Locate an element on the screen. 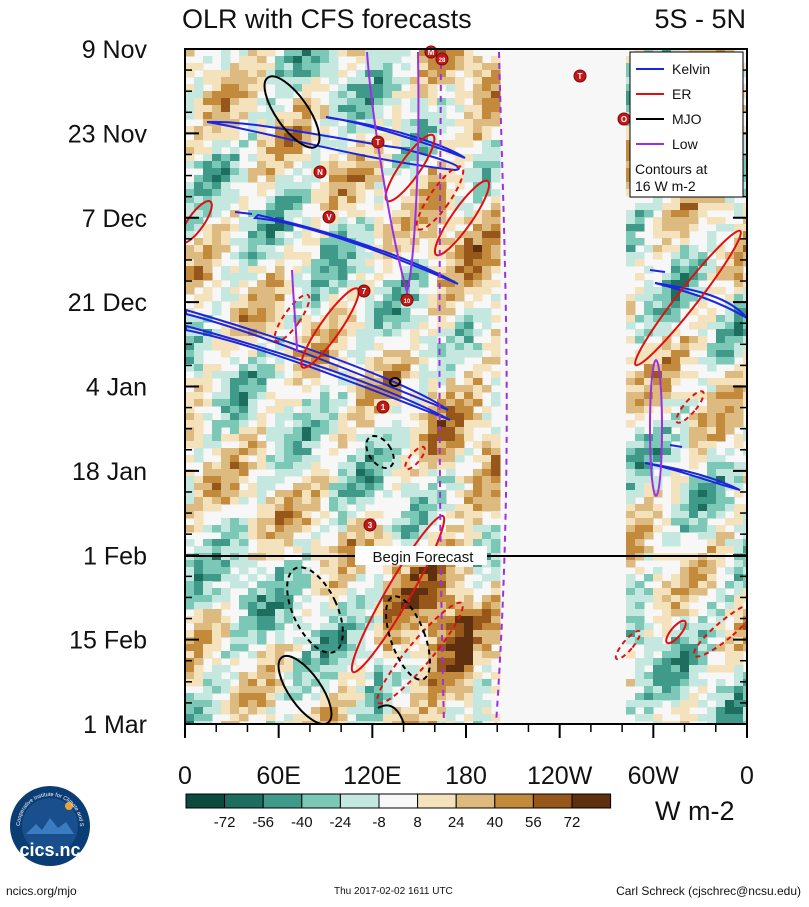 The width and height of the screenshot is (809, 907). mjo-dashed-contour is located at coordinates (315, 610).